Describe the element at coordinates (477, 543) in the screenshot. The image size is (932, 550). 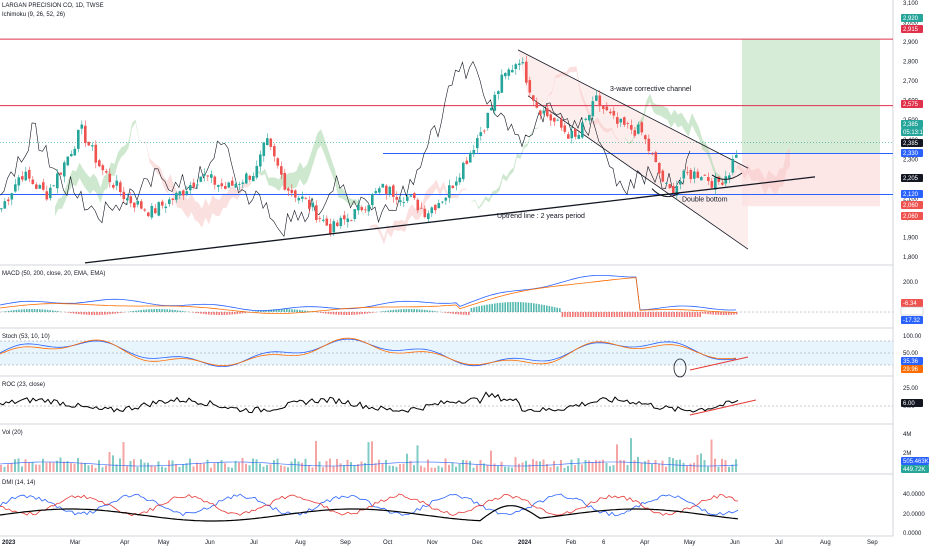
I see `time-tick-label: Dec` at that location.